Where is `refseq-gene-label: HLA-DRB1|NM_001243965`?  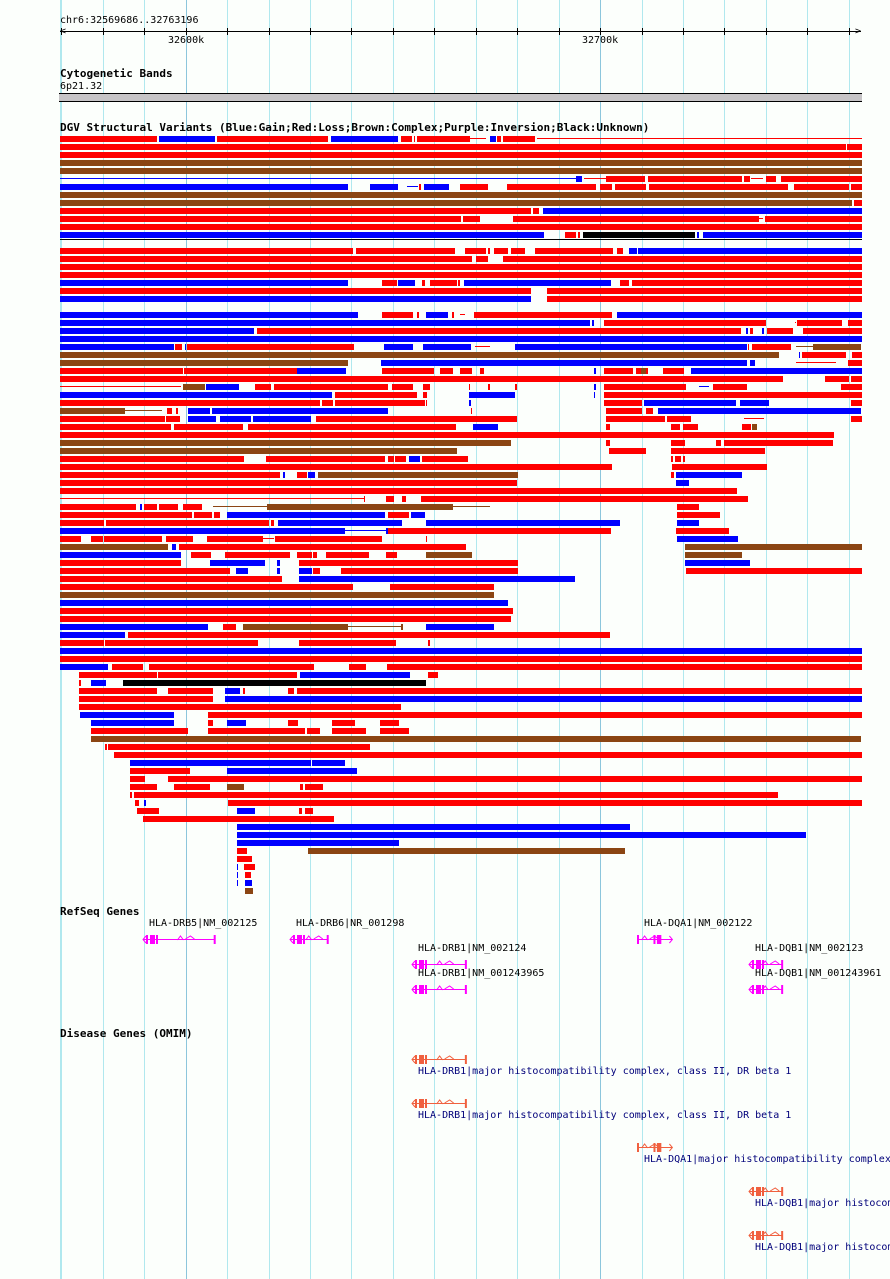
refseq-gene-label: HLA-DRB1|NM_001243965 is located at coordinates (481, 973).